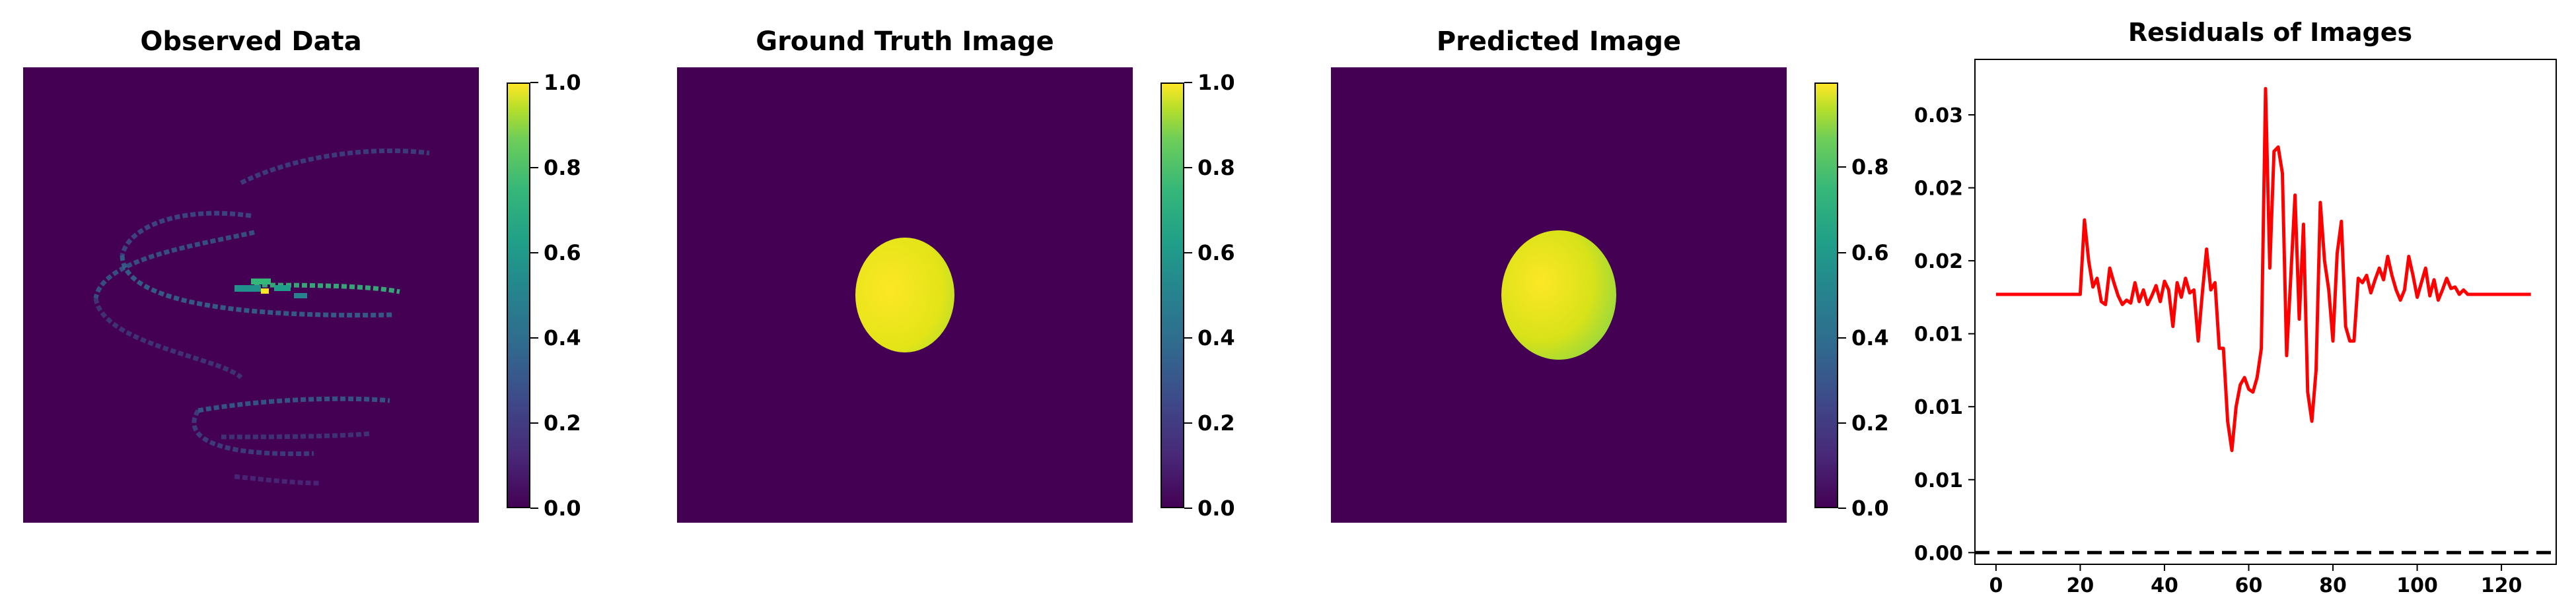 The height and width of the screenshot is (594, 2576). Describe the element at coordinates (2249, 584) in the screenshot. I see `x-tick-label: 60` at that location.